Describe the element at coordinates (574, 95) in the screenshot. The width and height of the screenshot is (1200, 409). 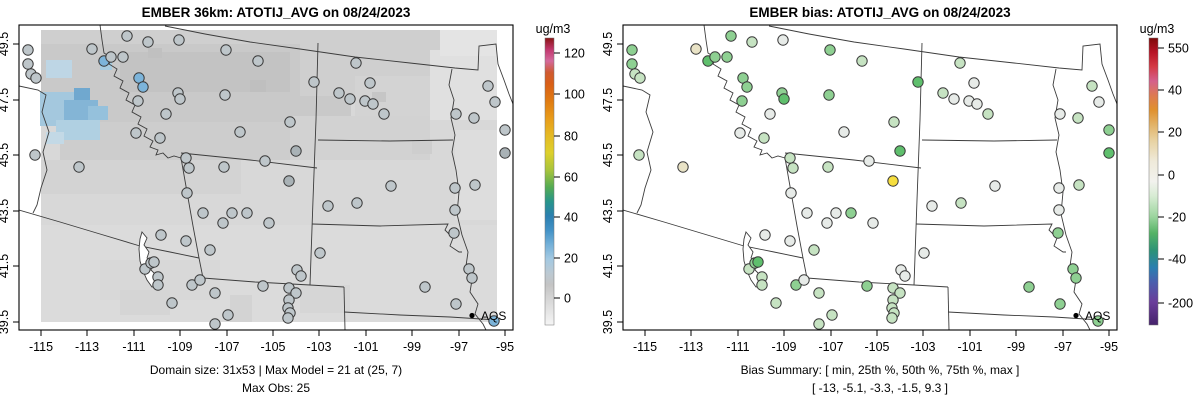
I see `colorbar-tick-label: 100` at that location.